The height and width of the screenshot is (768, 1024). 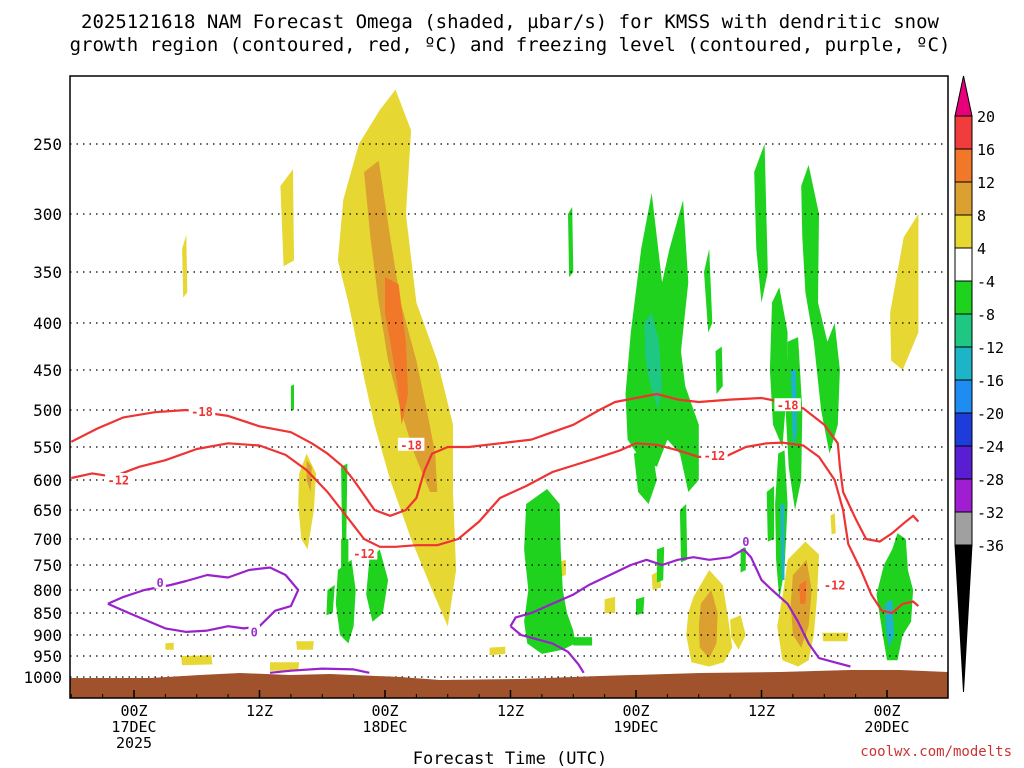 What do you see at coordinates (133, 727) in the screenshot?
I see `time-tick-label: 17DEC` at bounding box center [133, 727].